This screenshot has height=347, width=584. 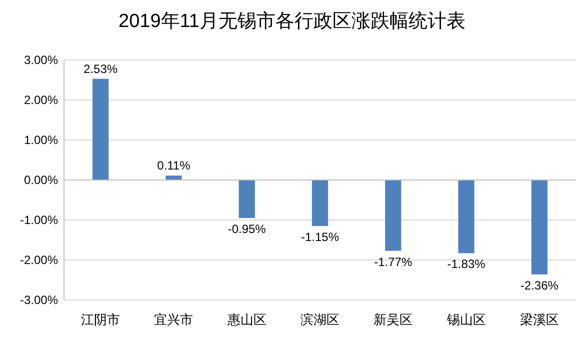 I want to click on y-tick-label: 1.00%, so click(x=41, y=140).